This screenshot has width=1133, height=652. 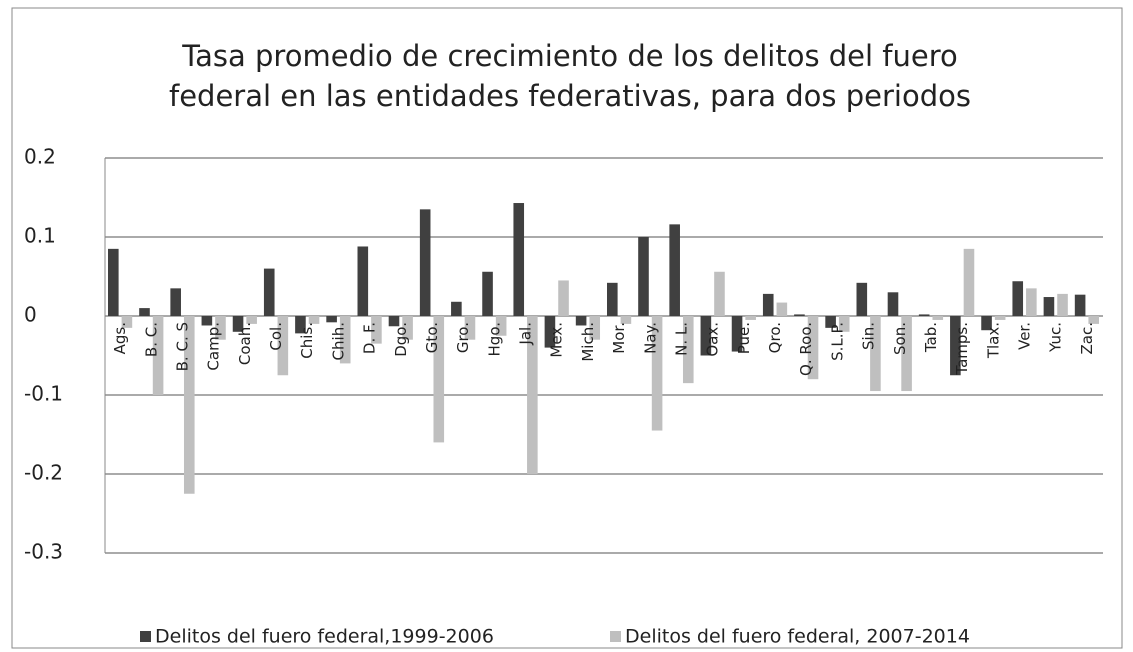 What do you see at coordinates (463, 337) in the screenshot?
I see `x-tick-label: Gro.` at bounding box center [463, 337].